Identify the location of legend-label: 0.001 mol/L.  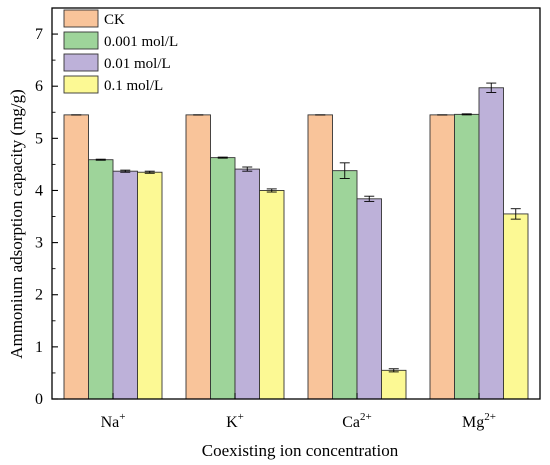
(141, 42).